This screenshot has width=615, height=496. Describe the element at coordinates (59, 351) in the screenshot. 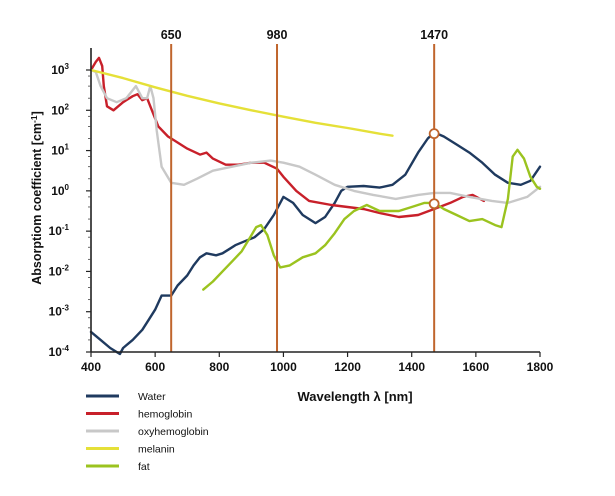

I see `y-tick-label--4: 10⁻⁴` at that location.